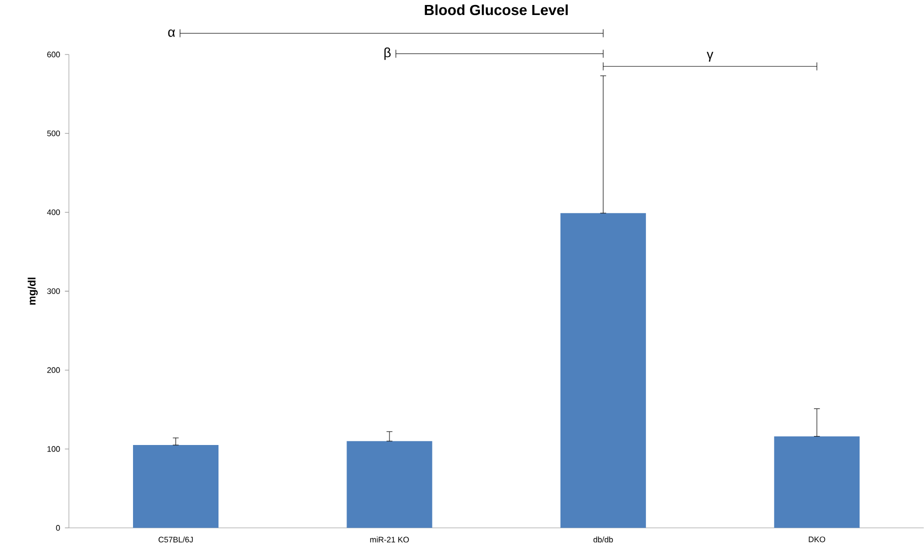 The height and width of the screenshot is (553, 924). I want to click on annotation: β, so click(387, 54).